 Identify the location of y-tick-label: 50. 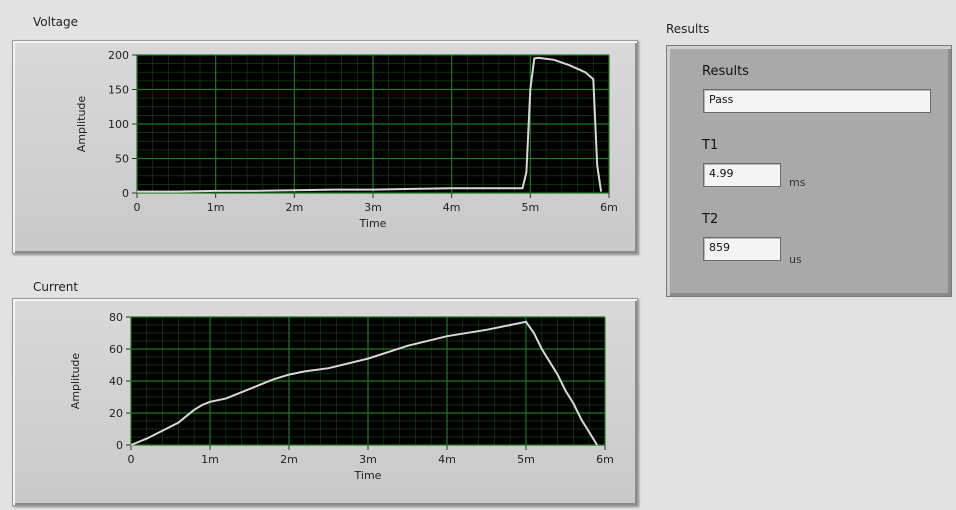
(122, 159).